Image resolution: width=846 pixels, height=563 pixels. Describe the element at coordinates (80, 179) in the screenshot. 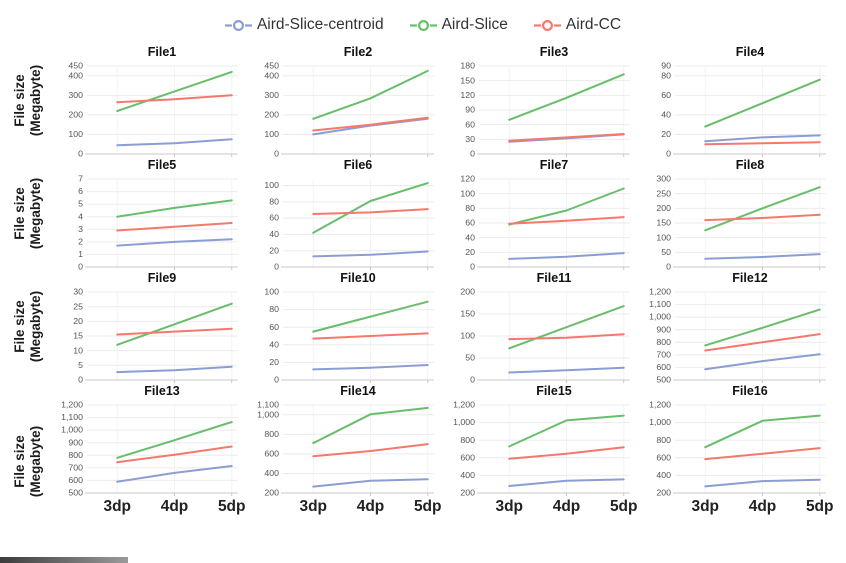

I see `y-tick-label: 7` at that location.